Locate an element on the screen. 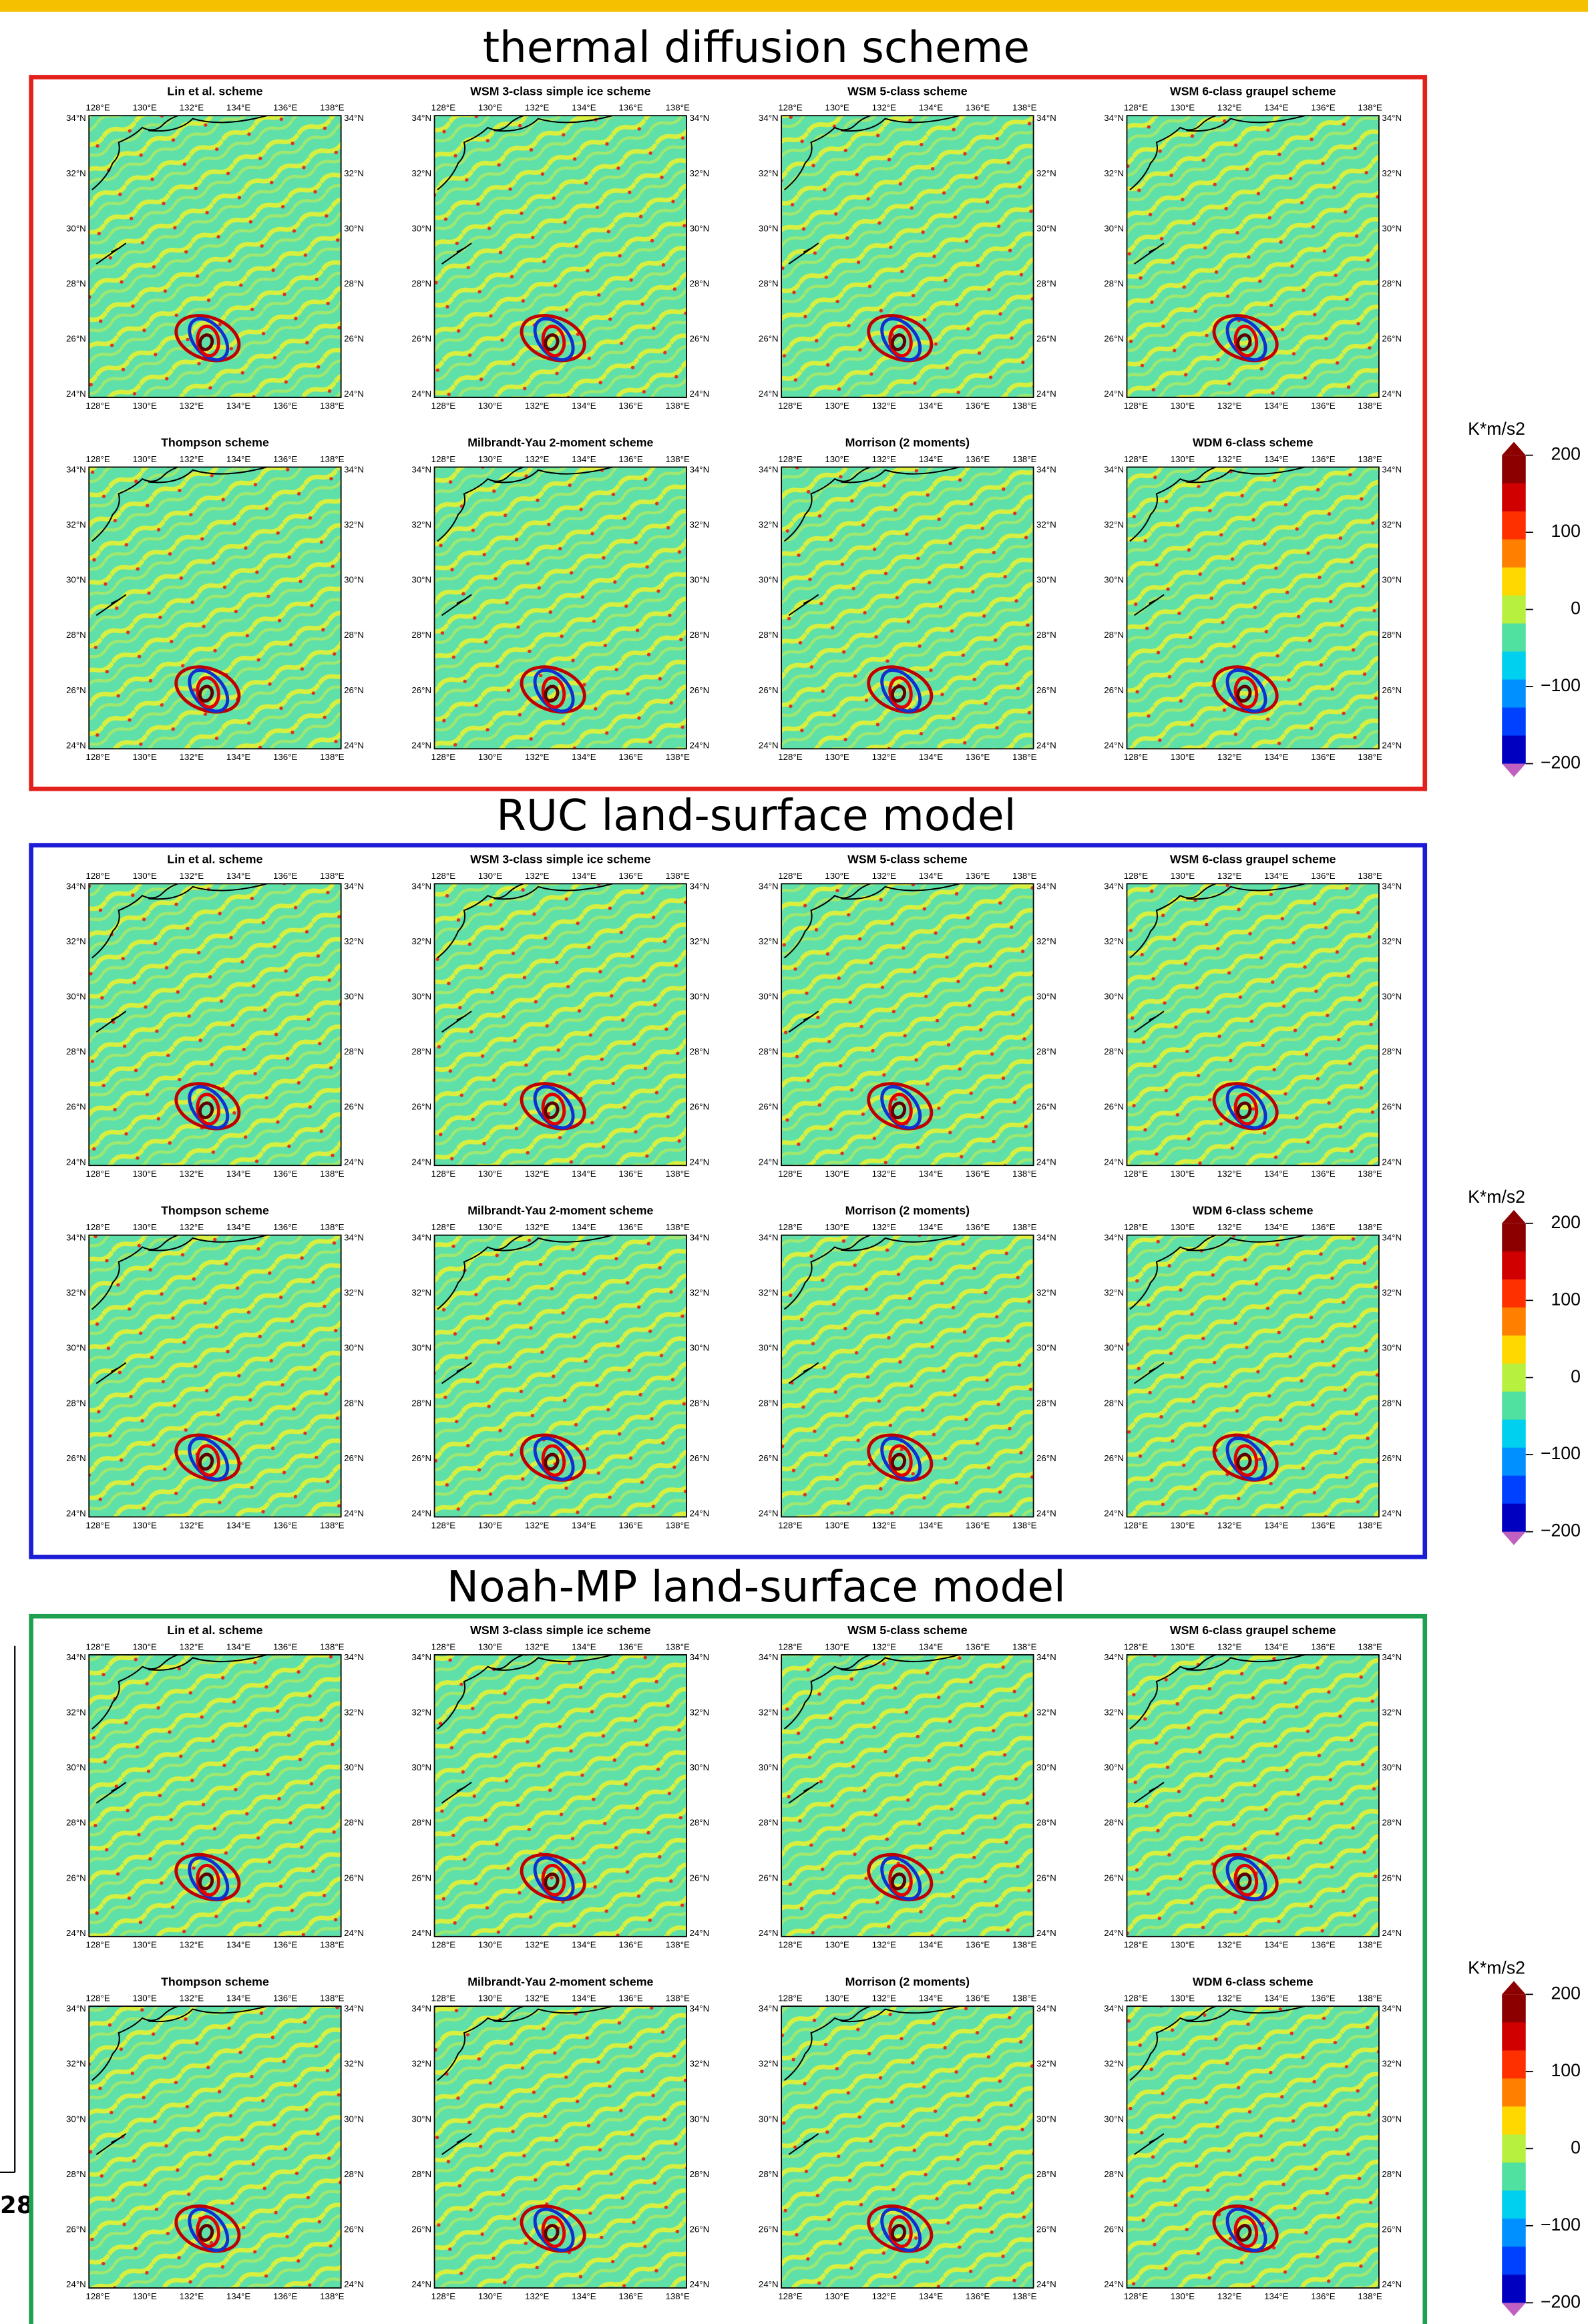  colorbar-unit: K*m/s2 is located at coordinates (1496, 1197).